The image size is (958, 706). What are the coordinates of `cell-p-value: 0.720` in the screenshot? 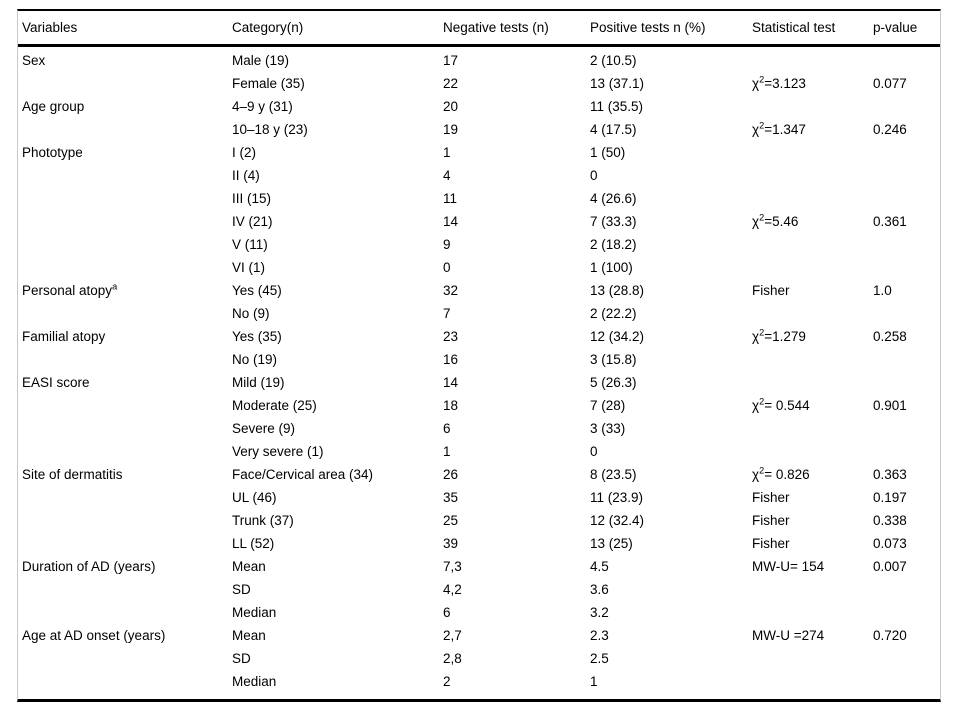 It's located at (890, 635).